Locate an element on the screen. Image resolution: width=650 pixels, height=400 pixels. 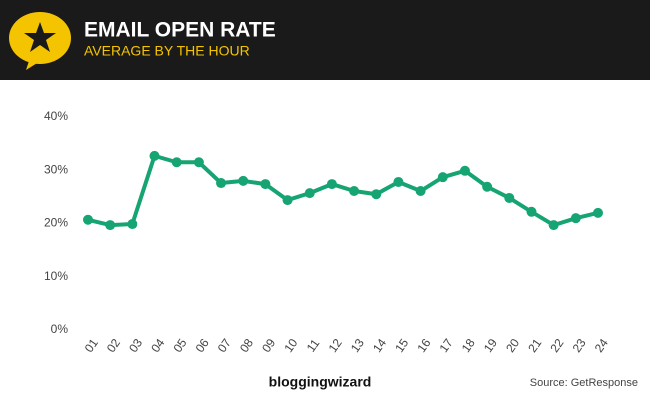
x-tick-label: 24 is located at coordinates (601, 345).